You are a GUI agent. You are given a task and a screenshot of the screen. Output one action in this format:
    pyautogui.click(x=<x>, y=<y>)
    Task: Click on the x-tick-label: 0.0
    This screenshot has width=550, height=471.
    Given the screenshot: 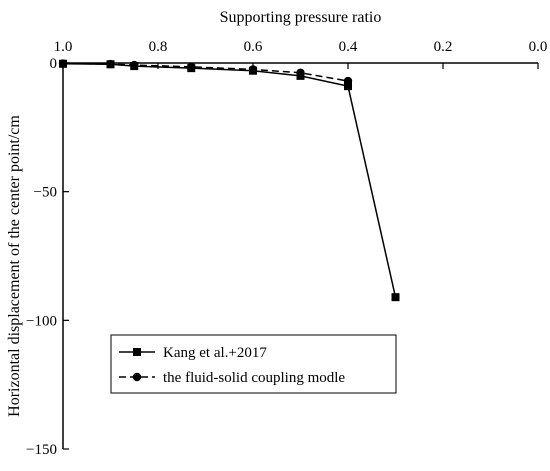 What is the action you would take?
    pyautogui.click(x=538, y=47)
    